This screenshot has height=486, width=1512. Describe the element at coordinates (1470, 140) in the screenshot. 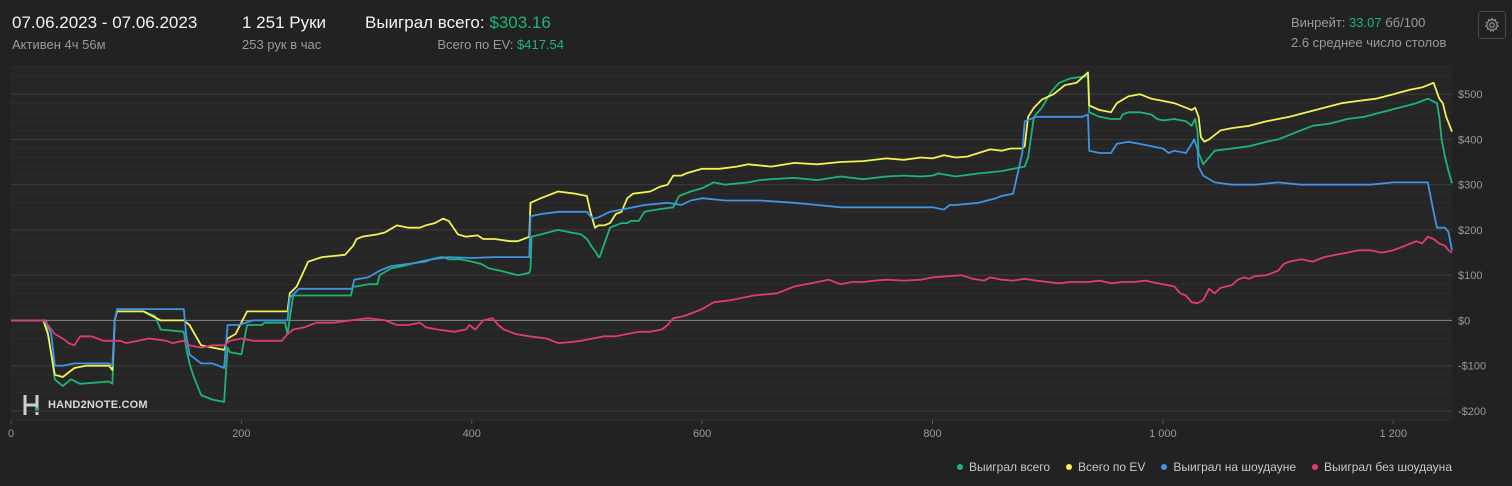

I see `y-tick-label: $400` at that location.